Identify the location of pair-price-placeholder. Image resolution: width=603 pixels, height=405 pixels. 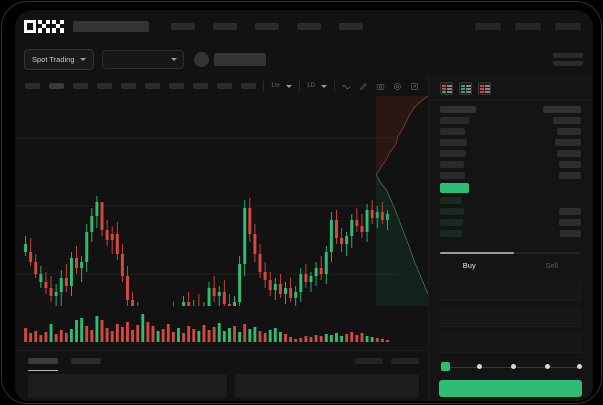
(239, 59).